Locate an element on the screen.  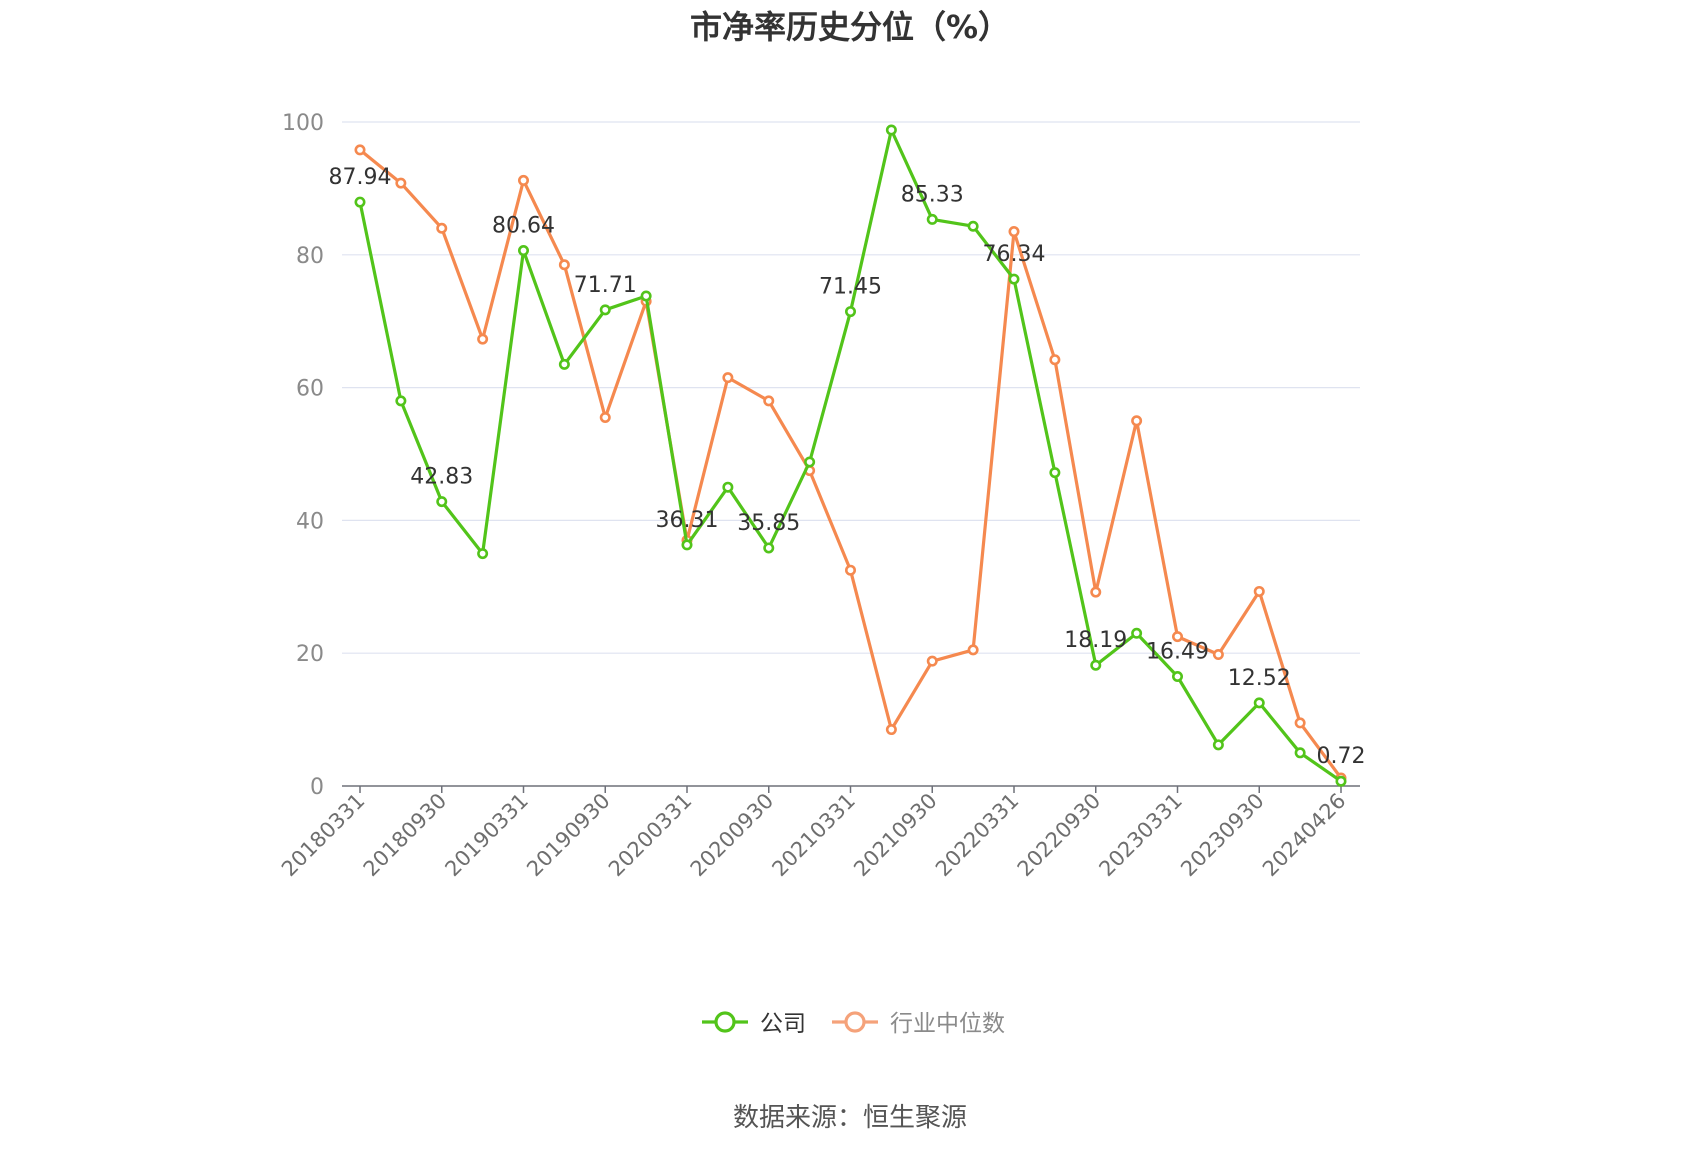
y-tick-label: 100 is located at coordinates (303, 123).